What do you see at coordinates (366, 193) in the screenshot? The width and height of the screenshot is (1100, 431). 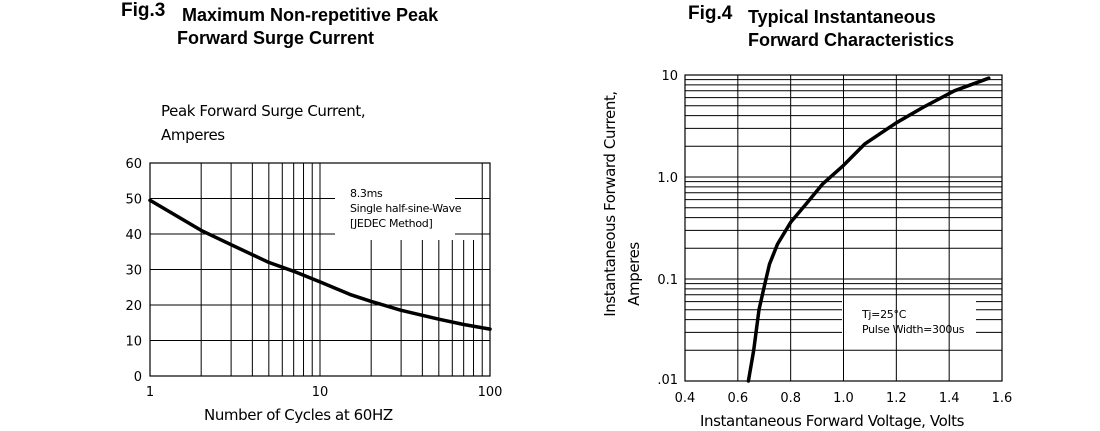 I see `chart1-annotation-line: 8.3ms` at bounding box center [366, 193].